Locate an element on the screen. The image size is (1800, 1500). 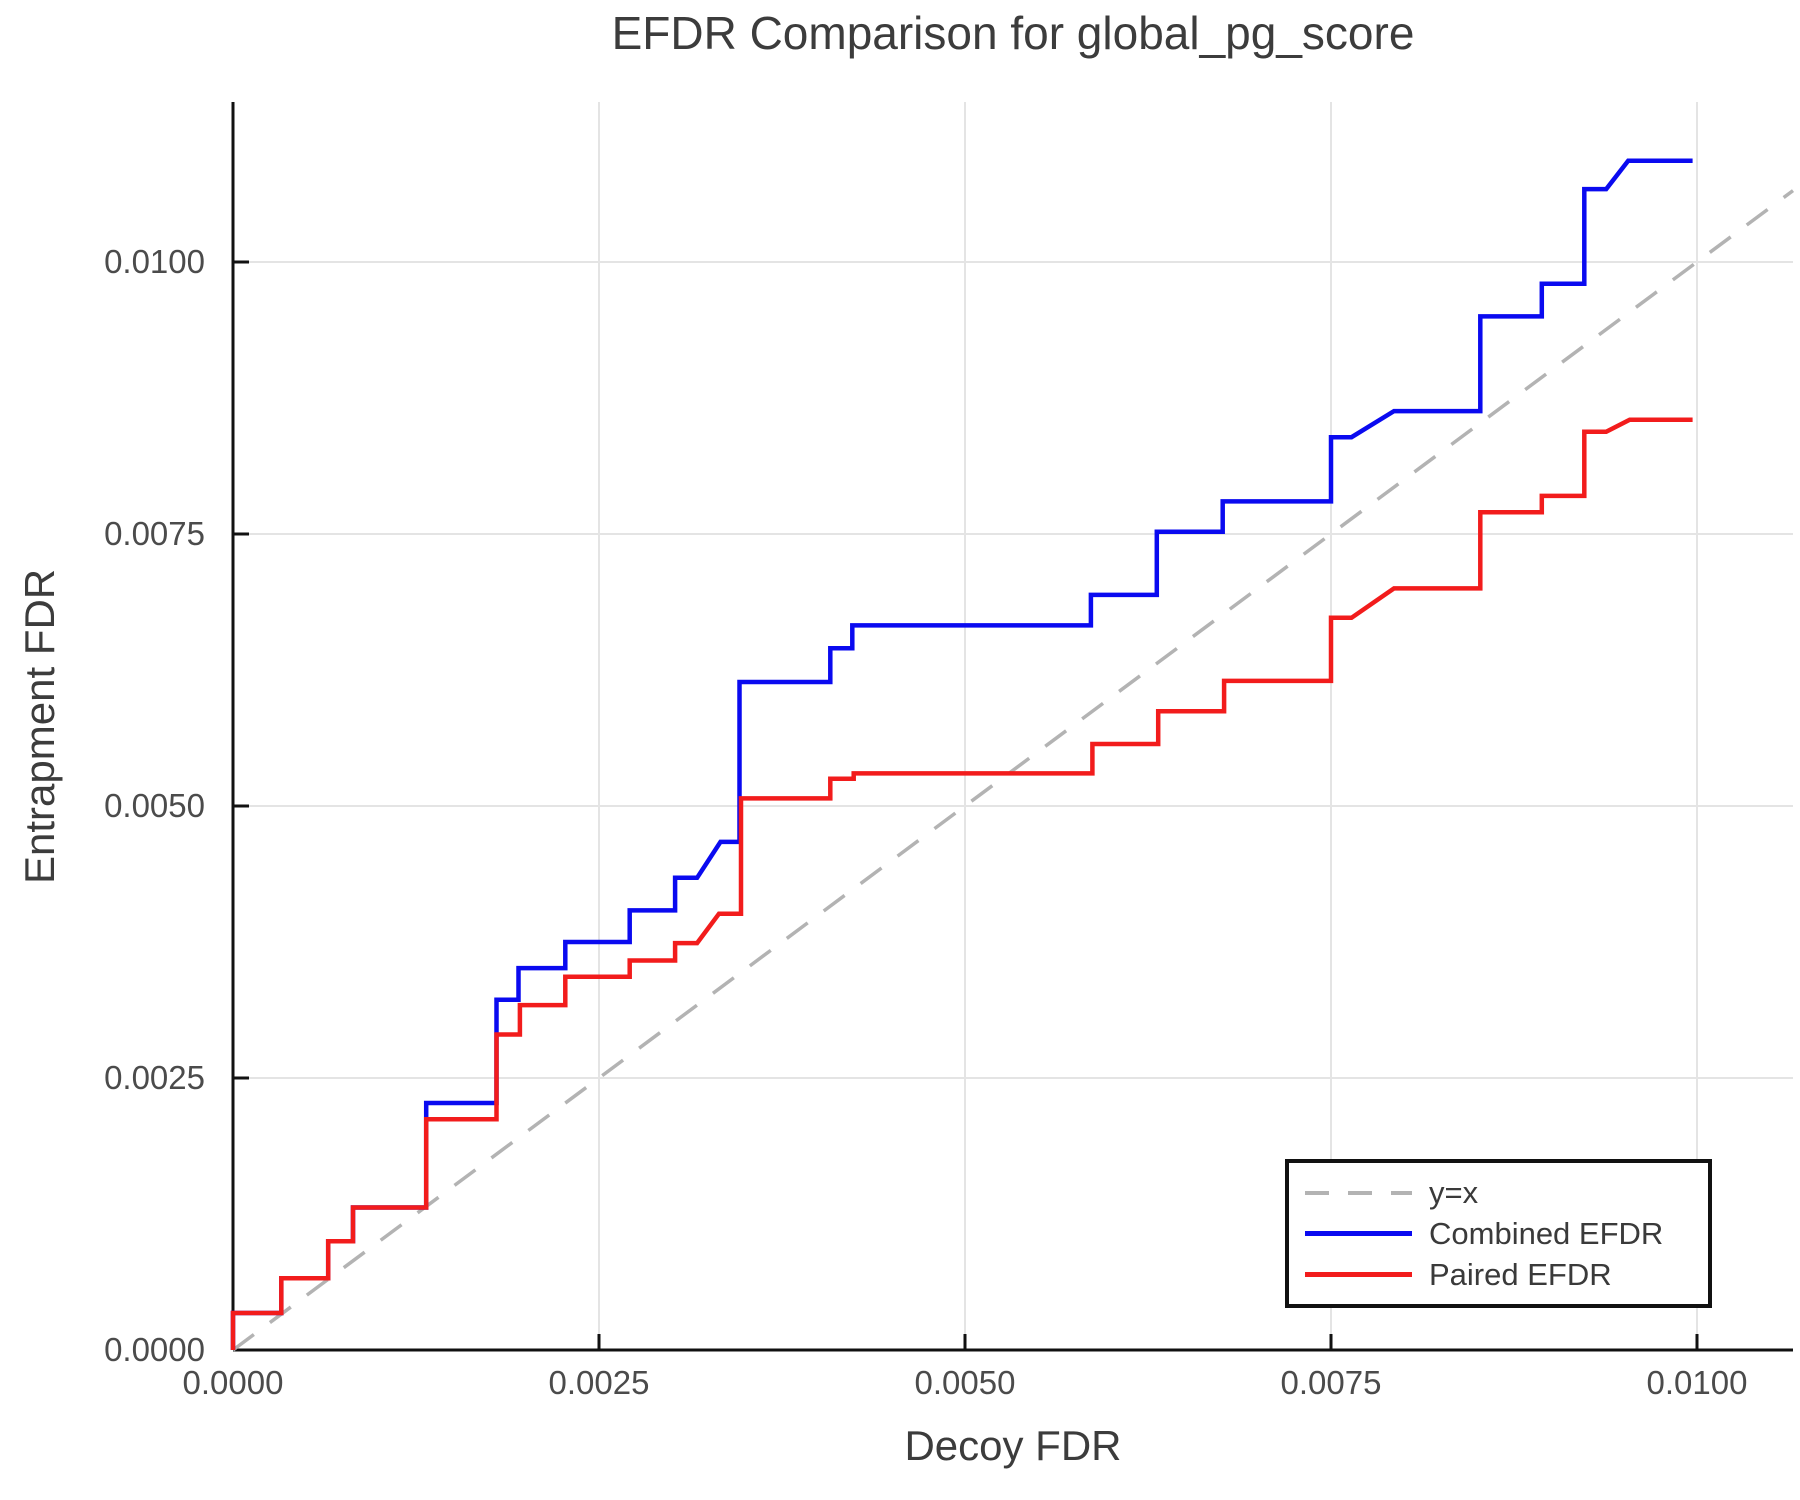
x-tick-label: 0.0050 is located at coordinates (965, 1382).